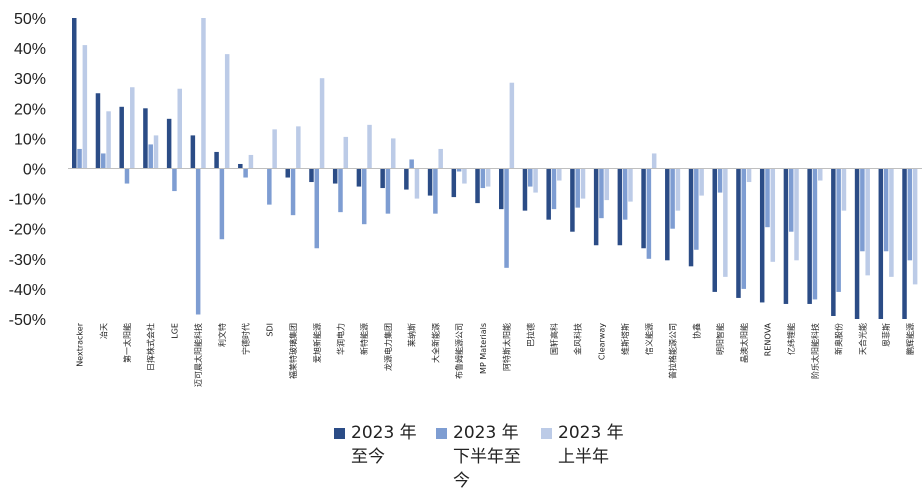 This screenshot has width=922, height=493. Describe the element at coordinates (862, 339) in the screenshot. I see `x-tick-label: 天合光能` at that location.